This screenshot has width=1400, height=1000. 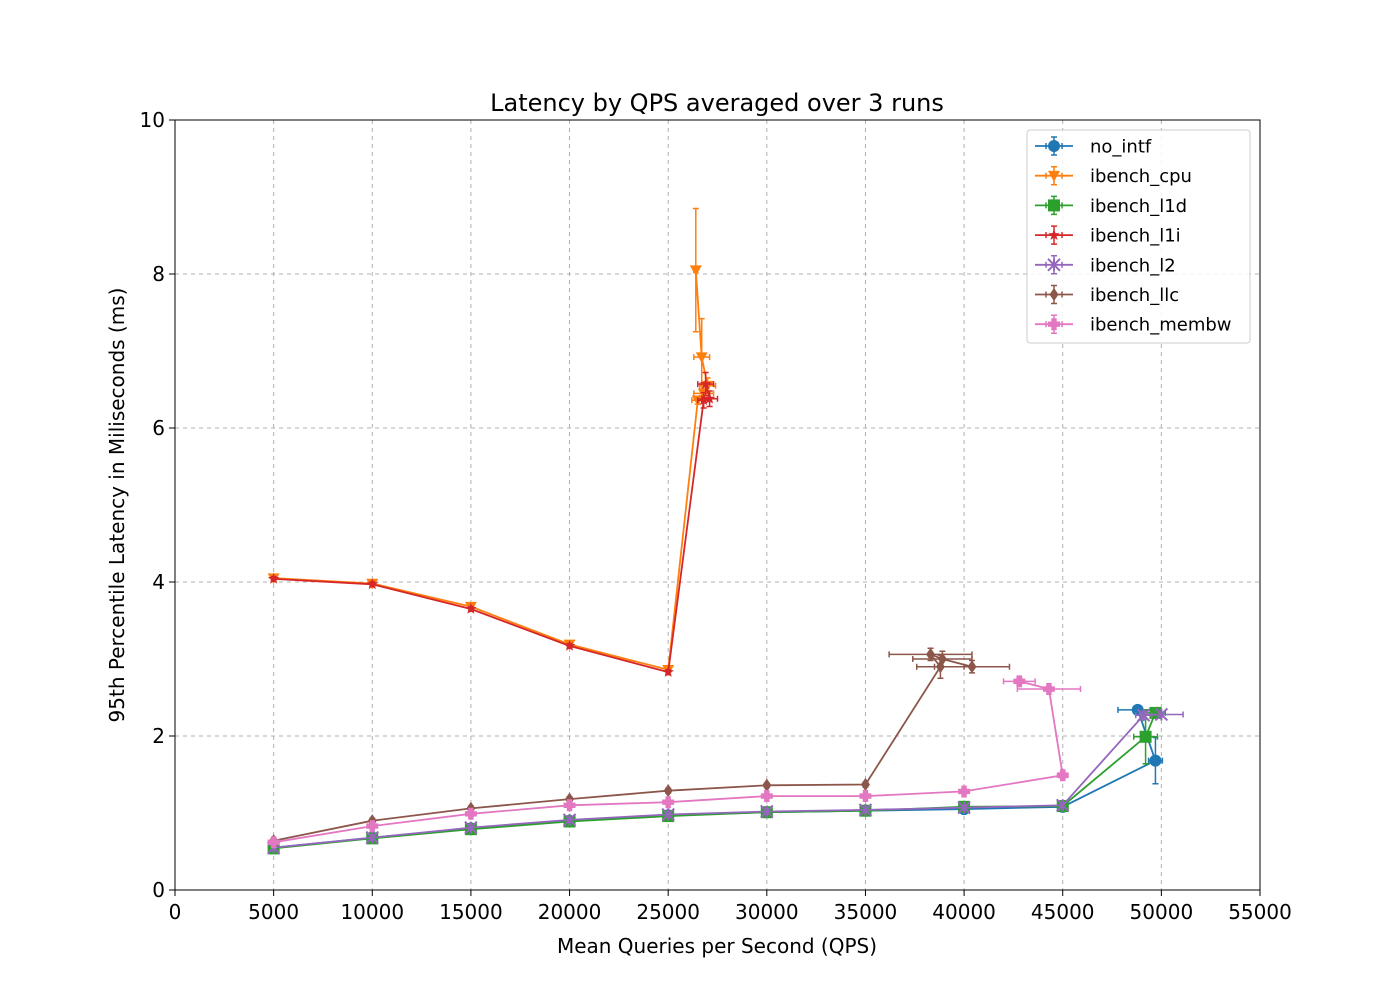 I want to click on x-tick-label: 20000, so click(x=570, y=912).